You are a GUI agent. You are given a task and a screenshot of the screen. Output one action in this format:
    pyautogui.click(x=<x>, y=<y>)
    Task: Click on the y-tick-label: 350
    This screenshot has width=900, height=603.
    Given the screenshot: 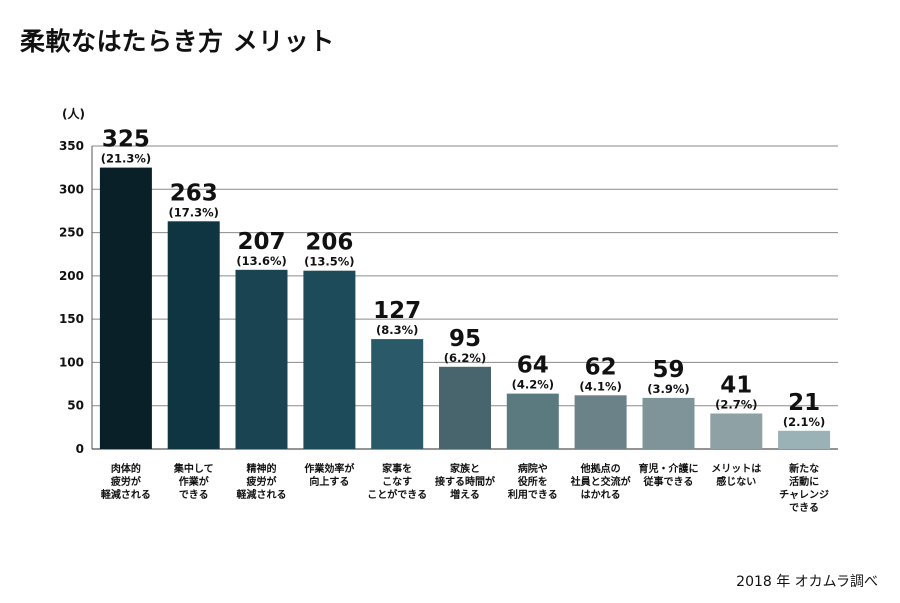 What is the action you would take?
    pyautogui.click(x=71, y=146)
    